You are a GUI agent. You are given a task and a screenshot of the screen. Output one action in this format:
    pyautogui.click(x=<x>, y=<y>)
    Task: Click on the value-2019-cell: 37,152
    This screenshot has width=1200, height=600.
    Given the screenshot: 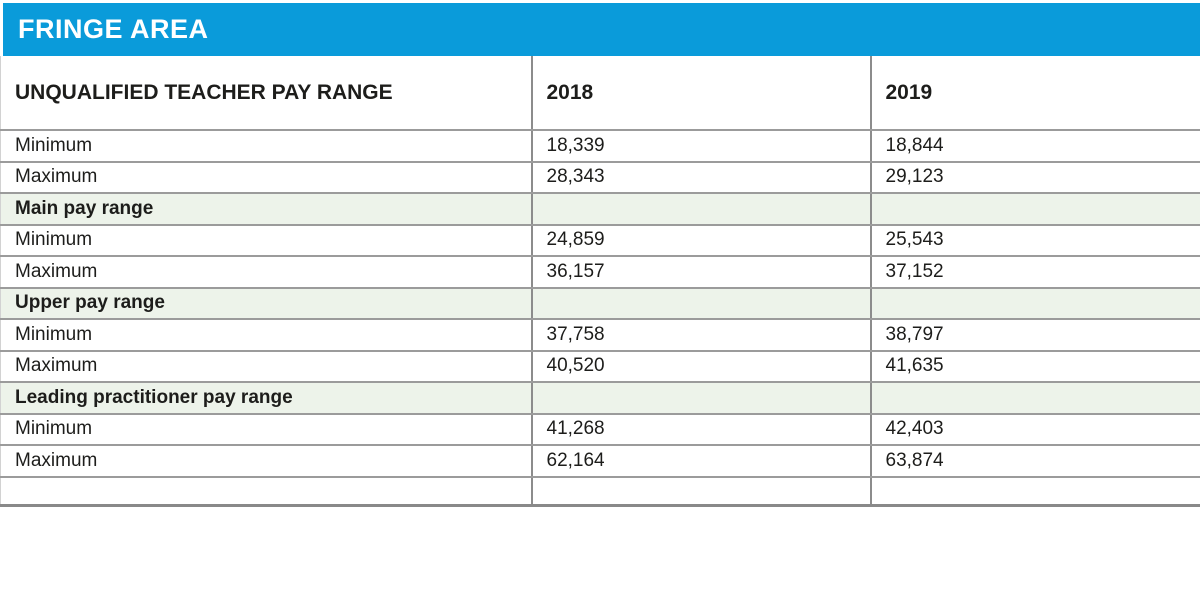 What is the action you would take?
    pyautogui.click(x=1034, y=272)
    